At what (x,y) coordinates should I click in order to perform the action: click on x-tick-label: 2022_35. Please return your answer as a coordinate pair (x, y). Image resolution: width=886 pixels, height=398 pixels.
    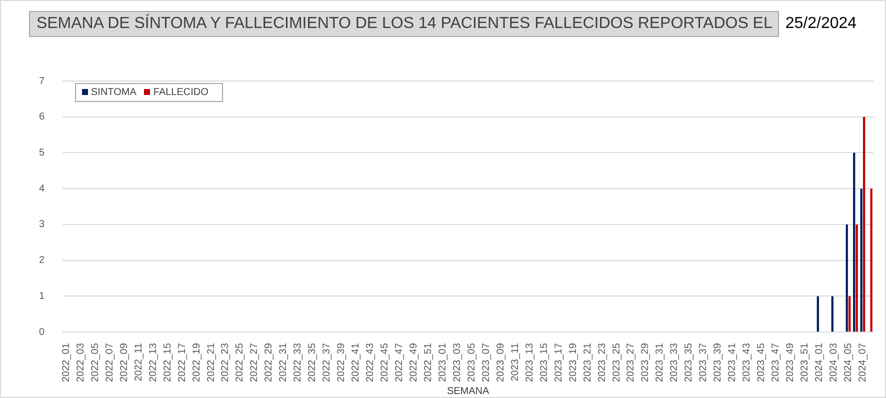
    Looking at the image, I should click on (312, 362).